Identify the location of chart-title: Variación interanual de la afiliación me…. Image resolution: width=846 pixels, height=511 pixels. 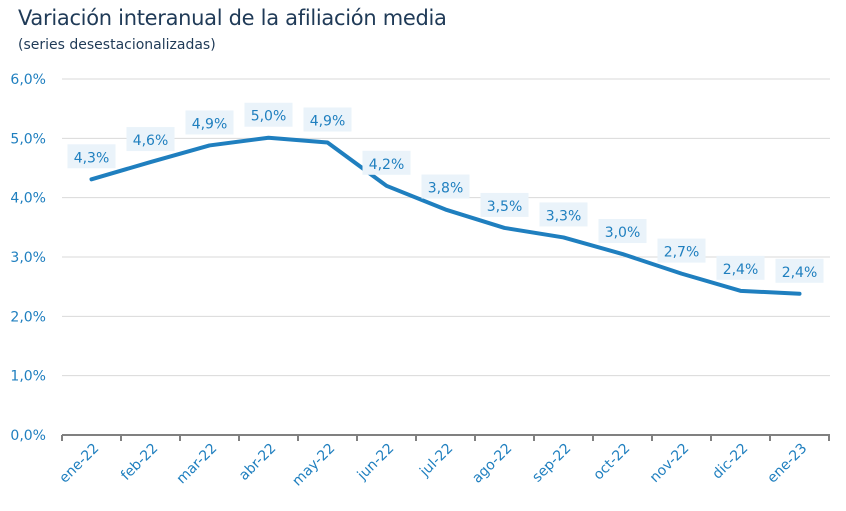
(232, 18).